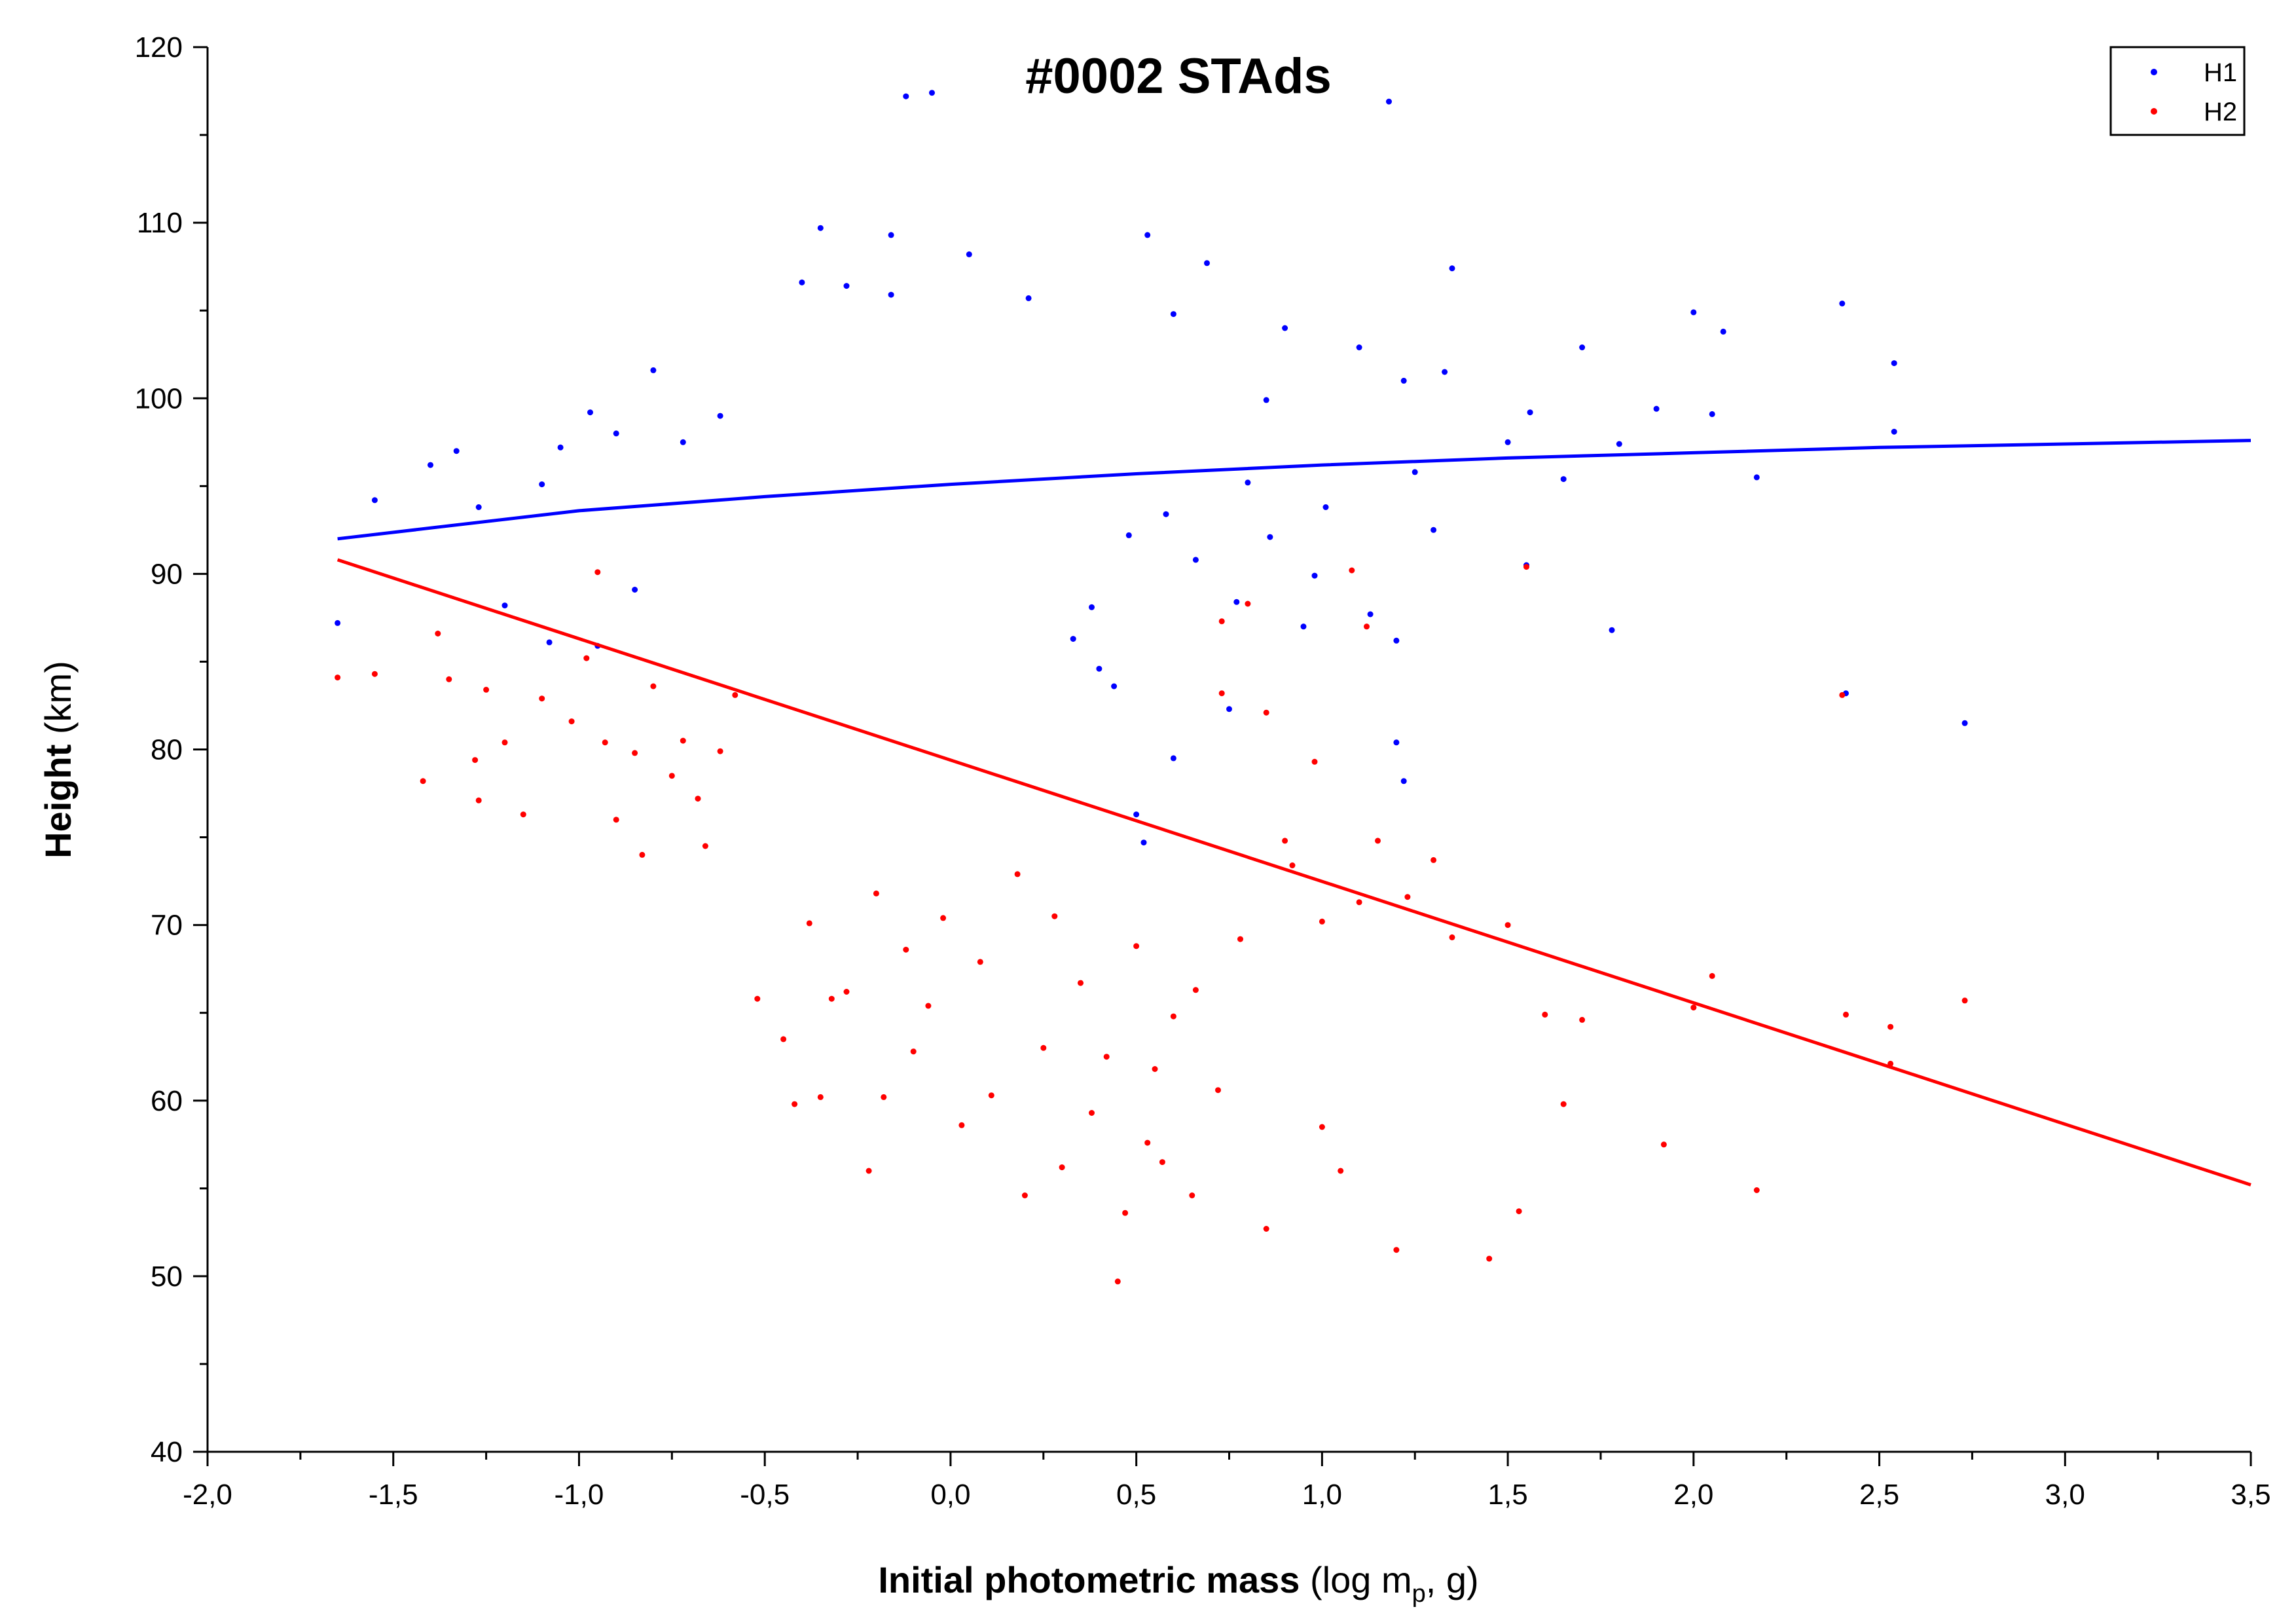 The image size is (2296, 1624). What do you see at coordinates (1356, 1579) in the screenshot?
I see `x-axis-title-pre: (log m` at bounding box center [1356, 1579].